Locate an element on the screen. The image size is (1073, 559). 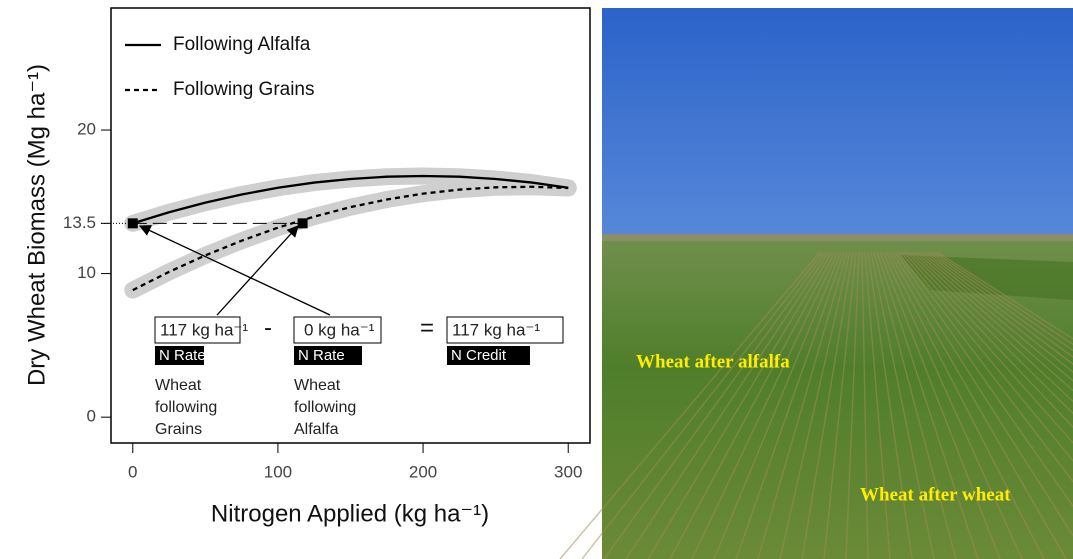
x-tick-label: 100 is located at coordinates (278, 471).